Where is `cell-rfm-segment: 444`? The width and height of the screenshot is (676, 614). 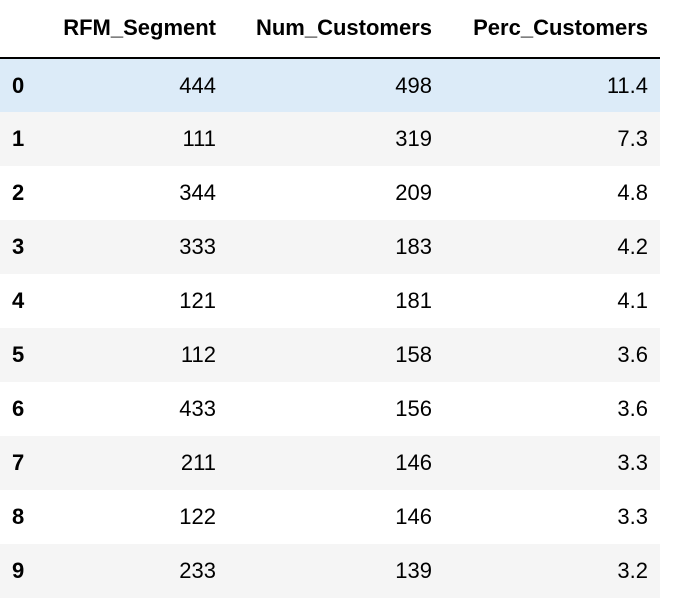
cell-rfm-segment: 444 is located at coordinates (197, 85).